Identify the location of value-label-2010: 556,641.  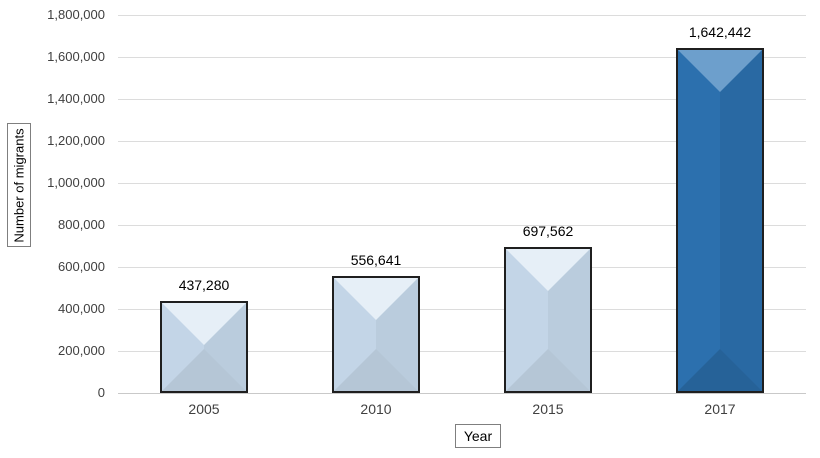
(376, 260).